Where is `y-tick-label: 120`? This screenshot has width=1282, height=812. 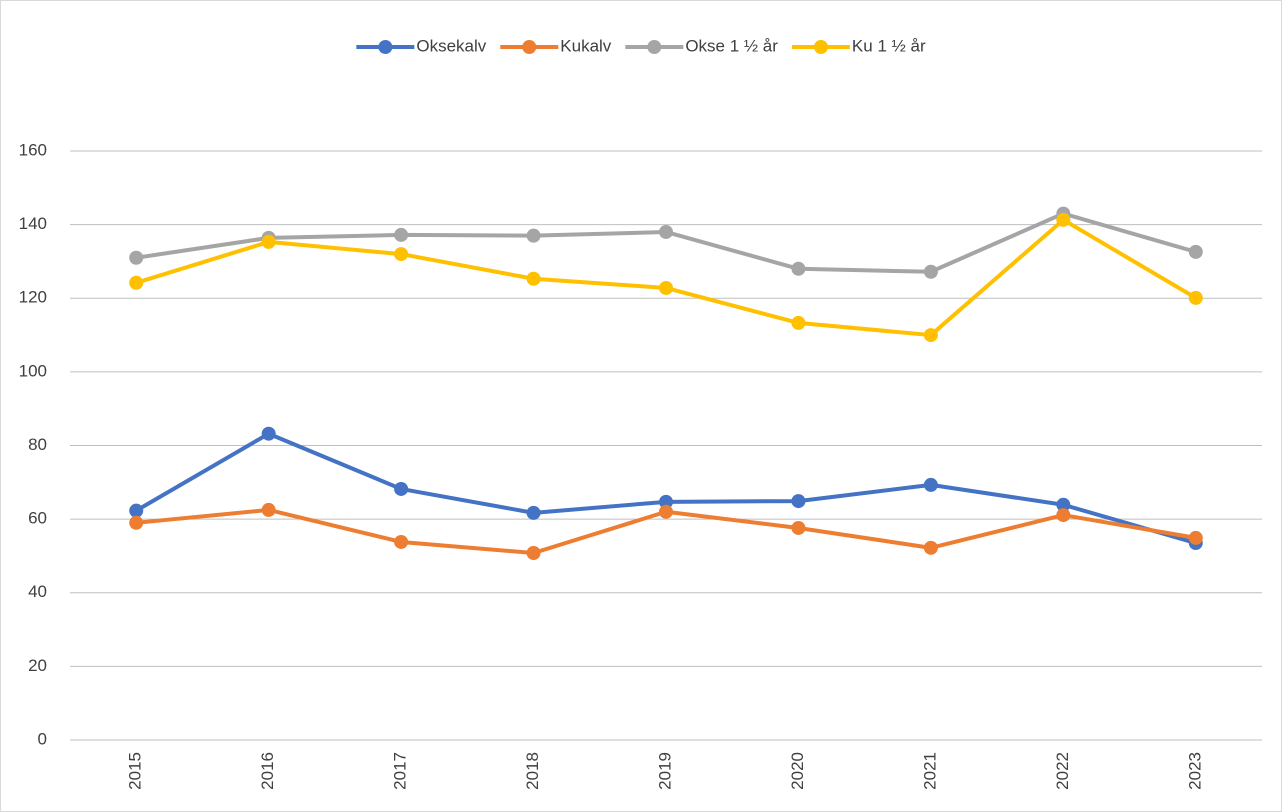
y-tick-label: 120 is located at coordinates (33, 297).